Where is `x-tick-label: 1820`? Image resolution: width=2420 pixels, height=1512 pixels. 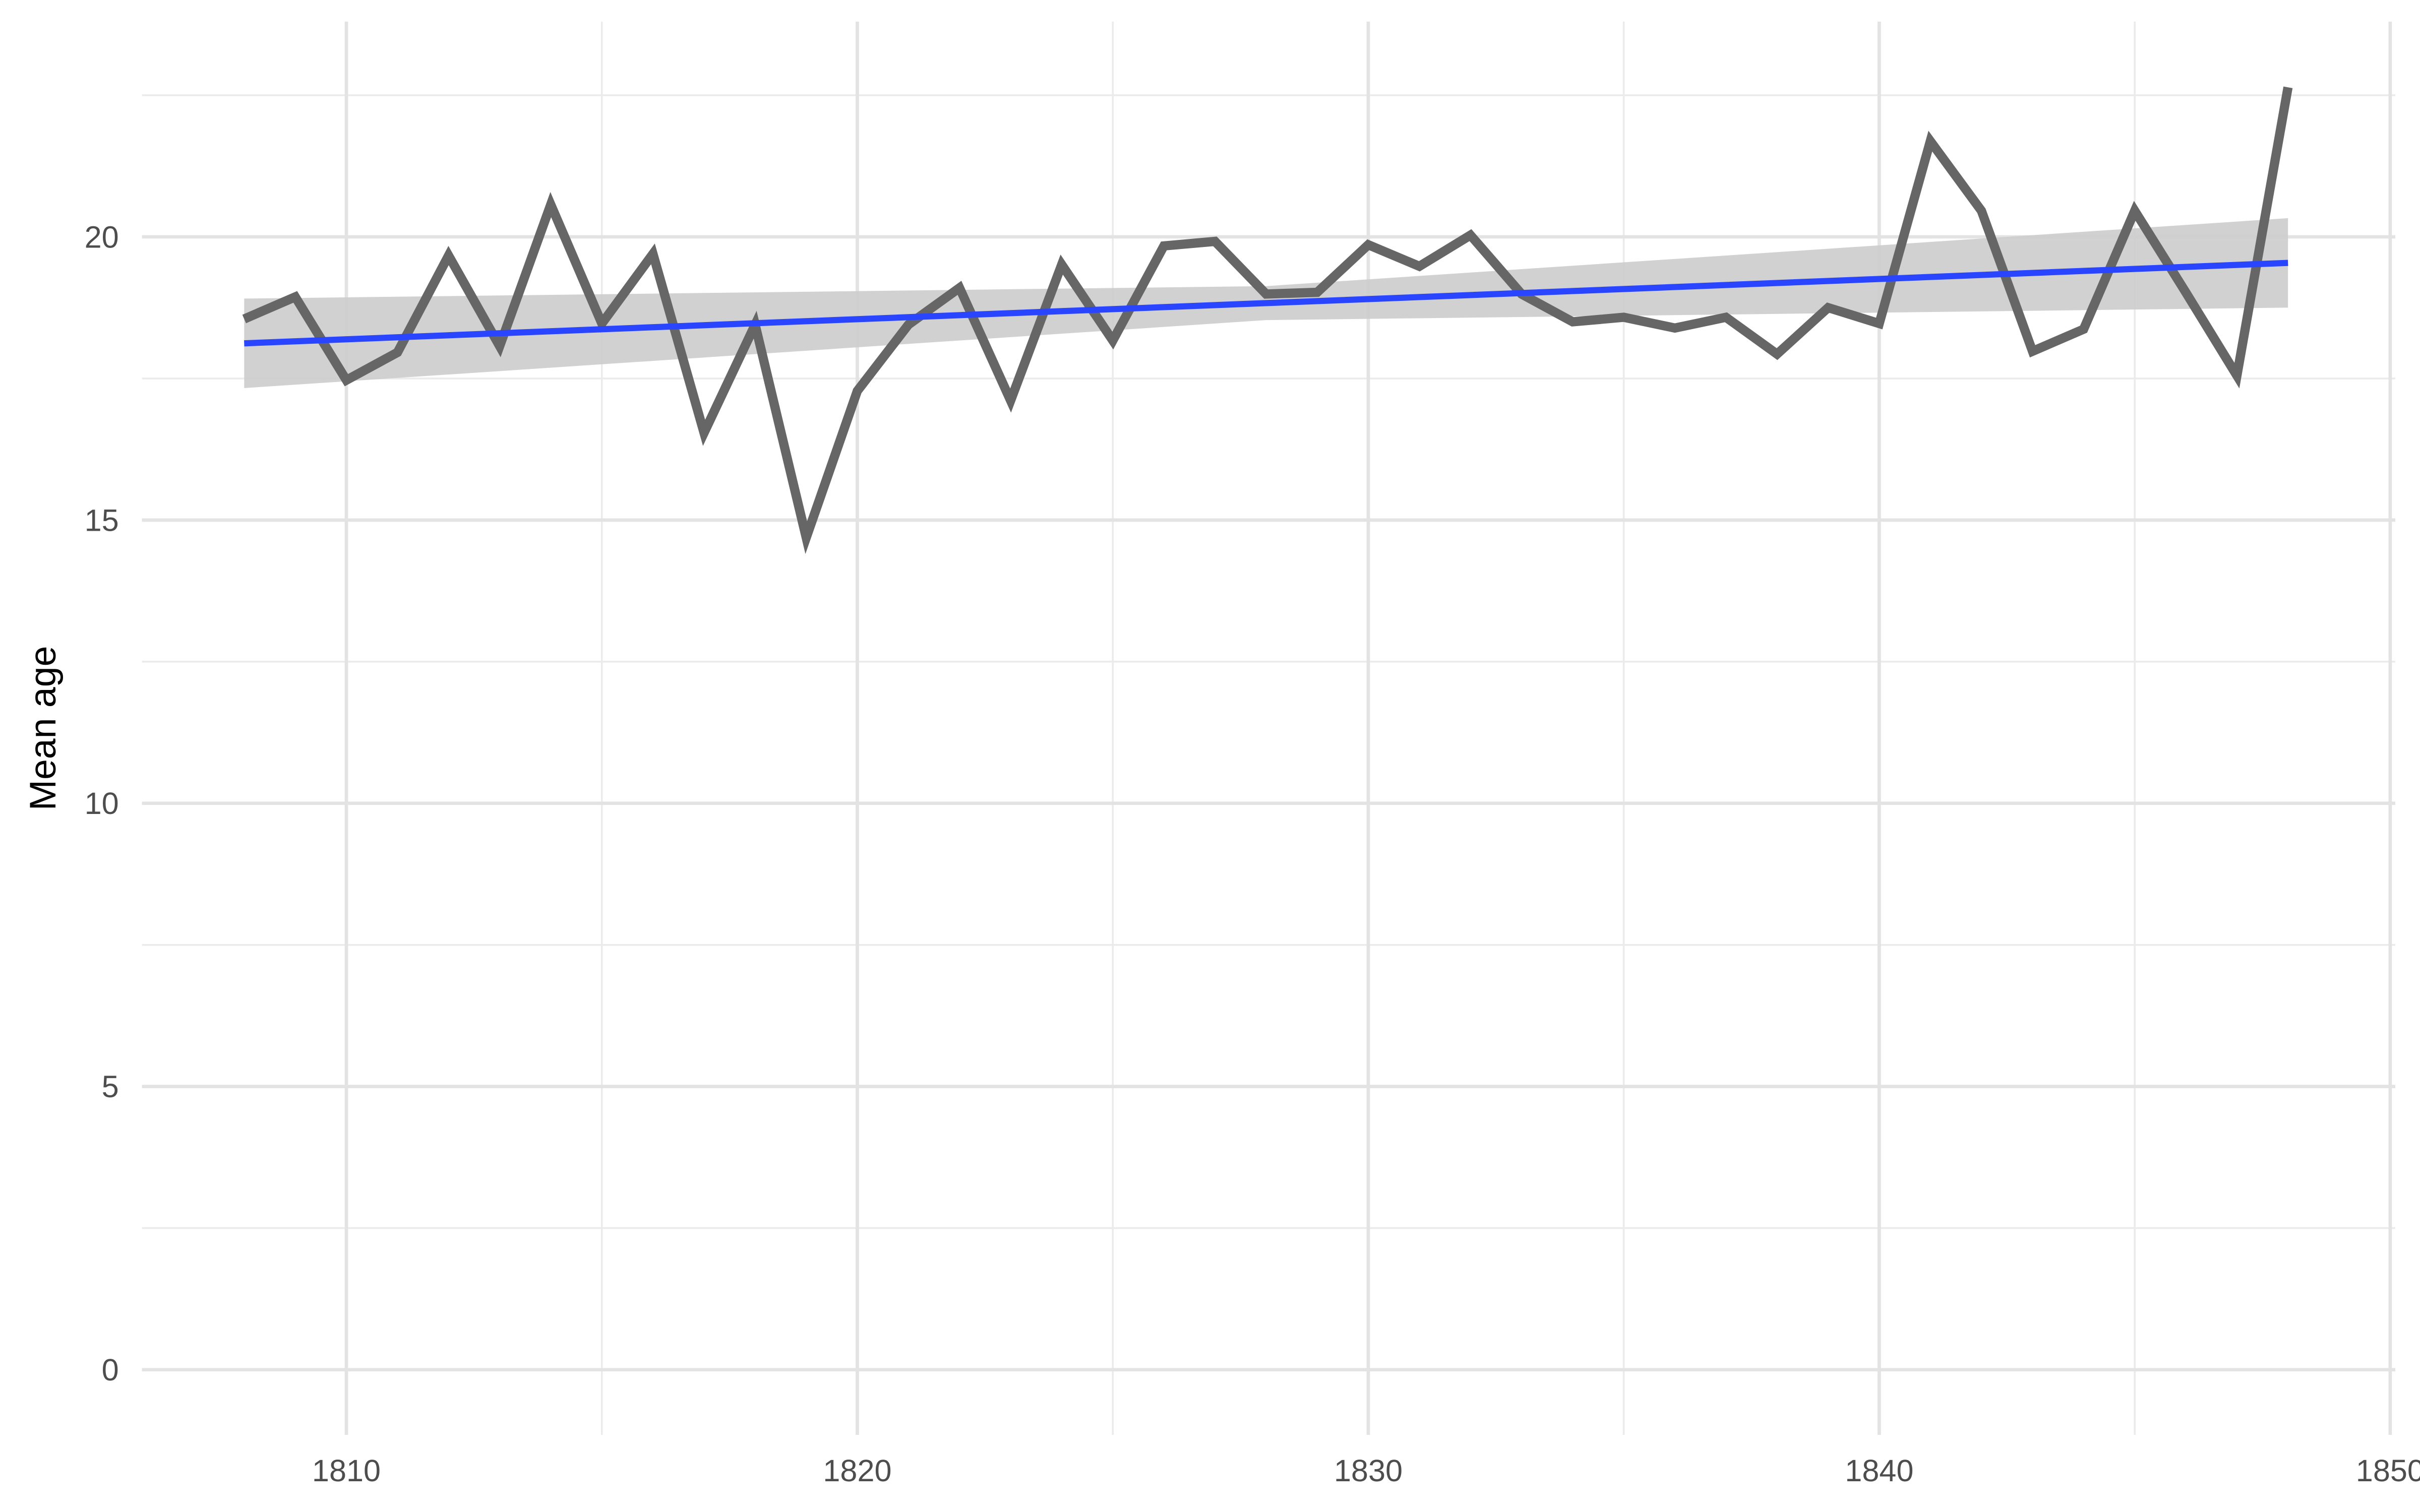 x-tick-label: 1820 is located at coordinates (857, 1471).